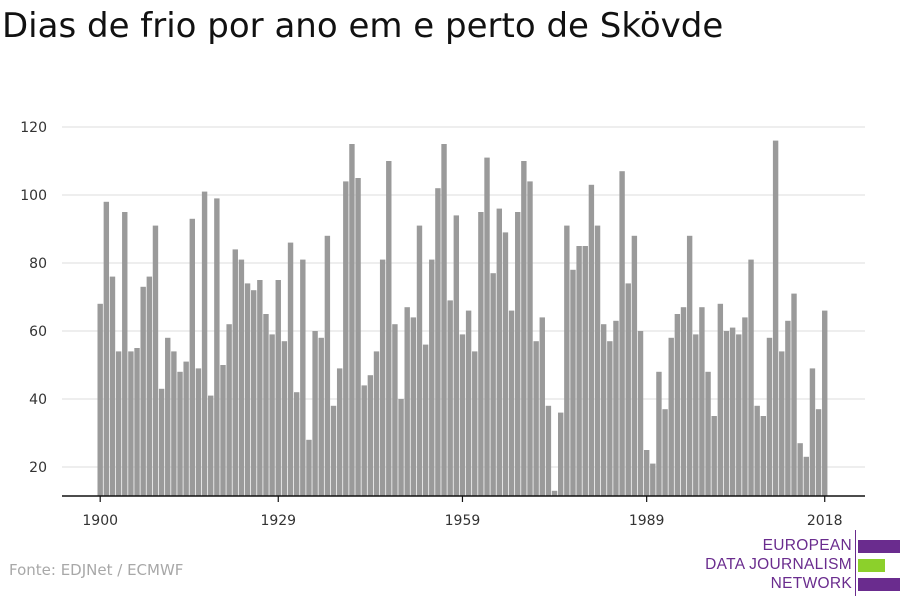  Describe the element at coordinates (505, 364) in the screenshot. I see `bar: 1966: 89` at that location.